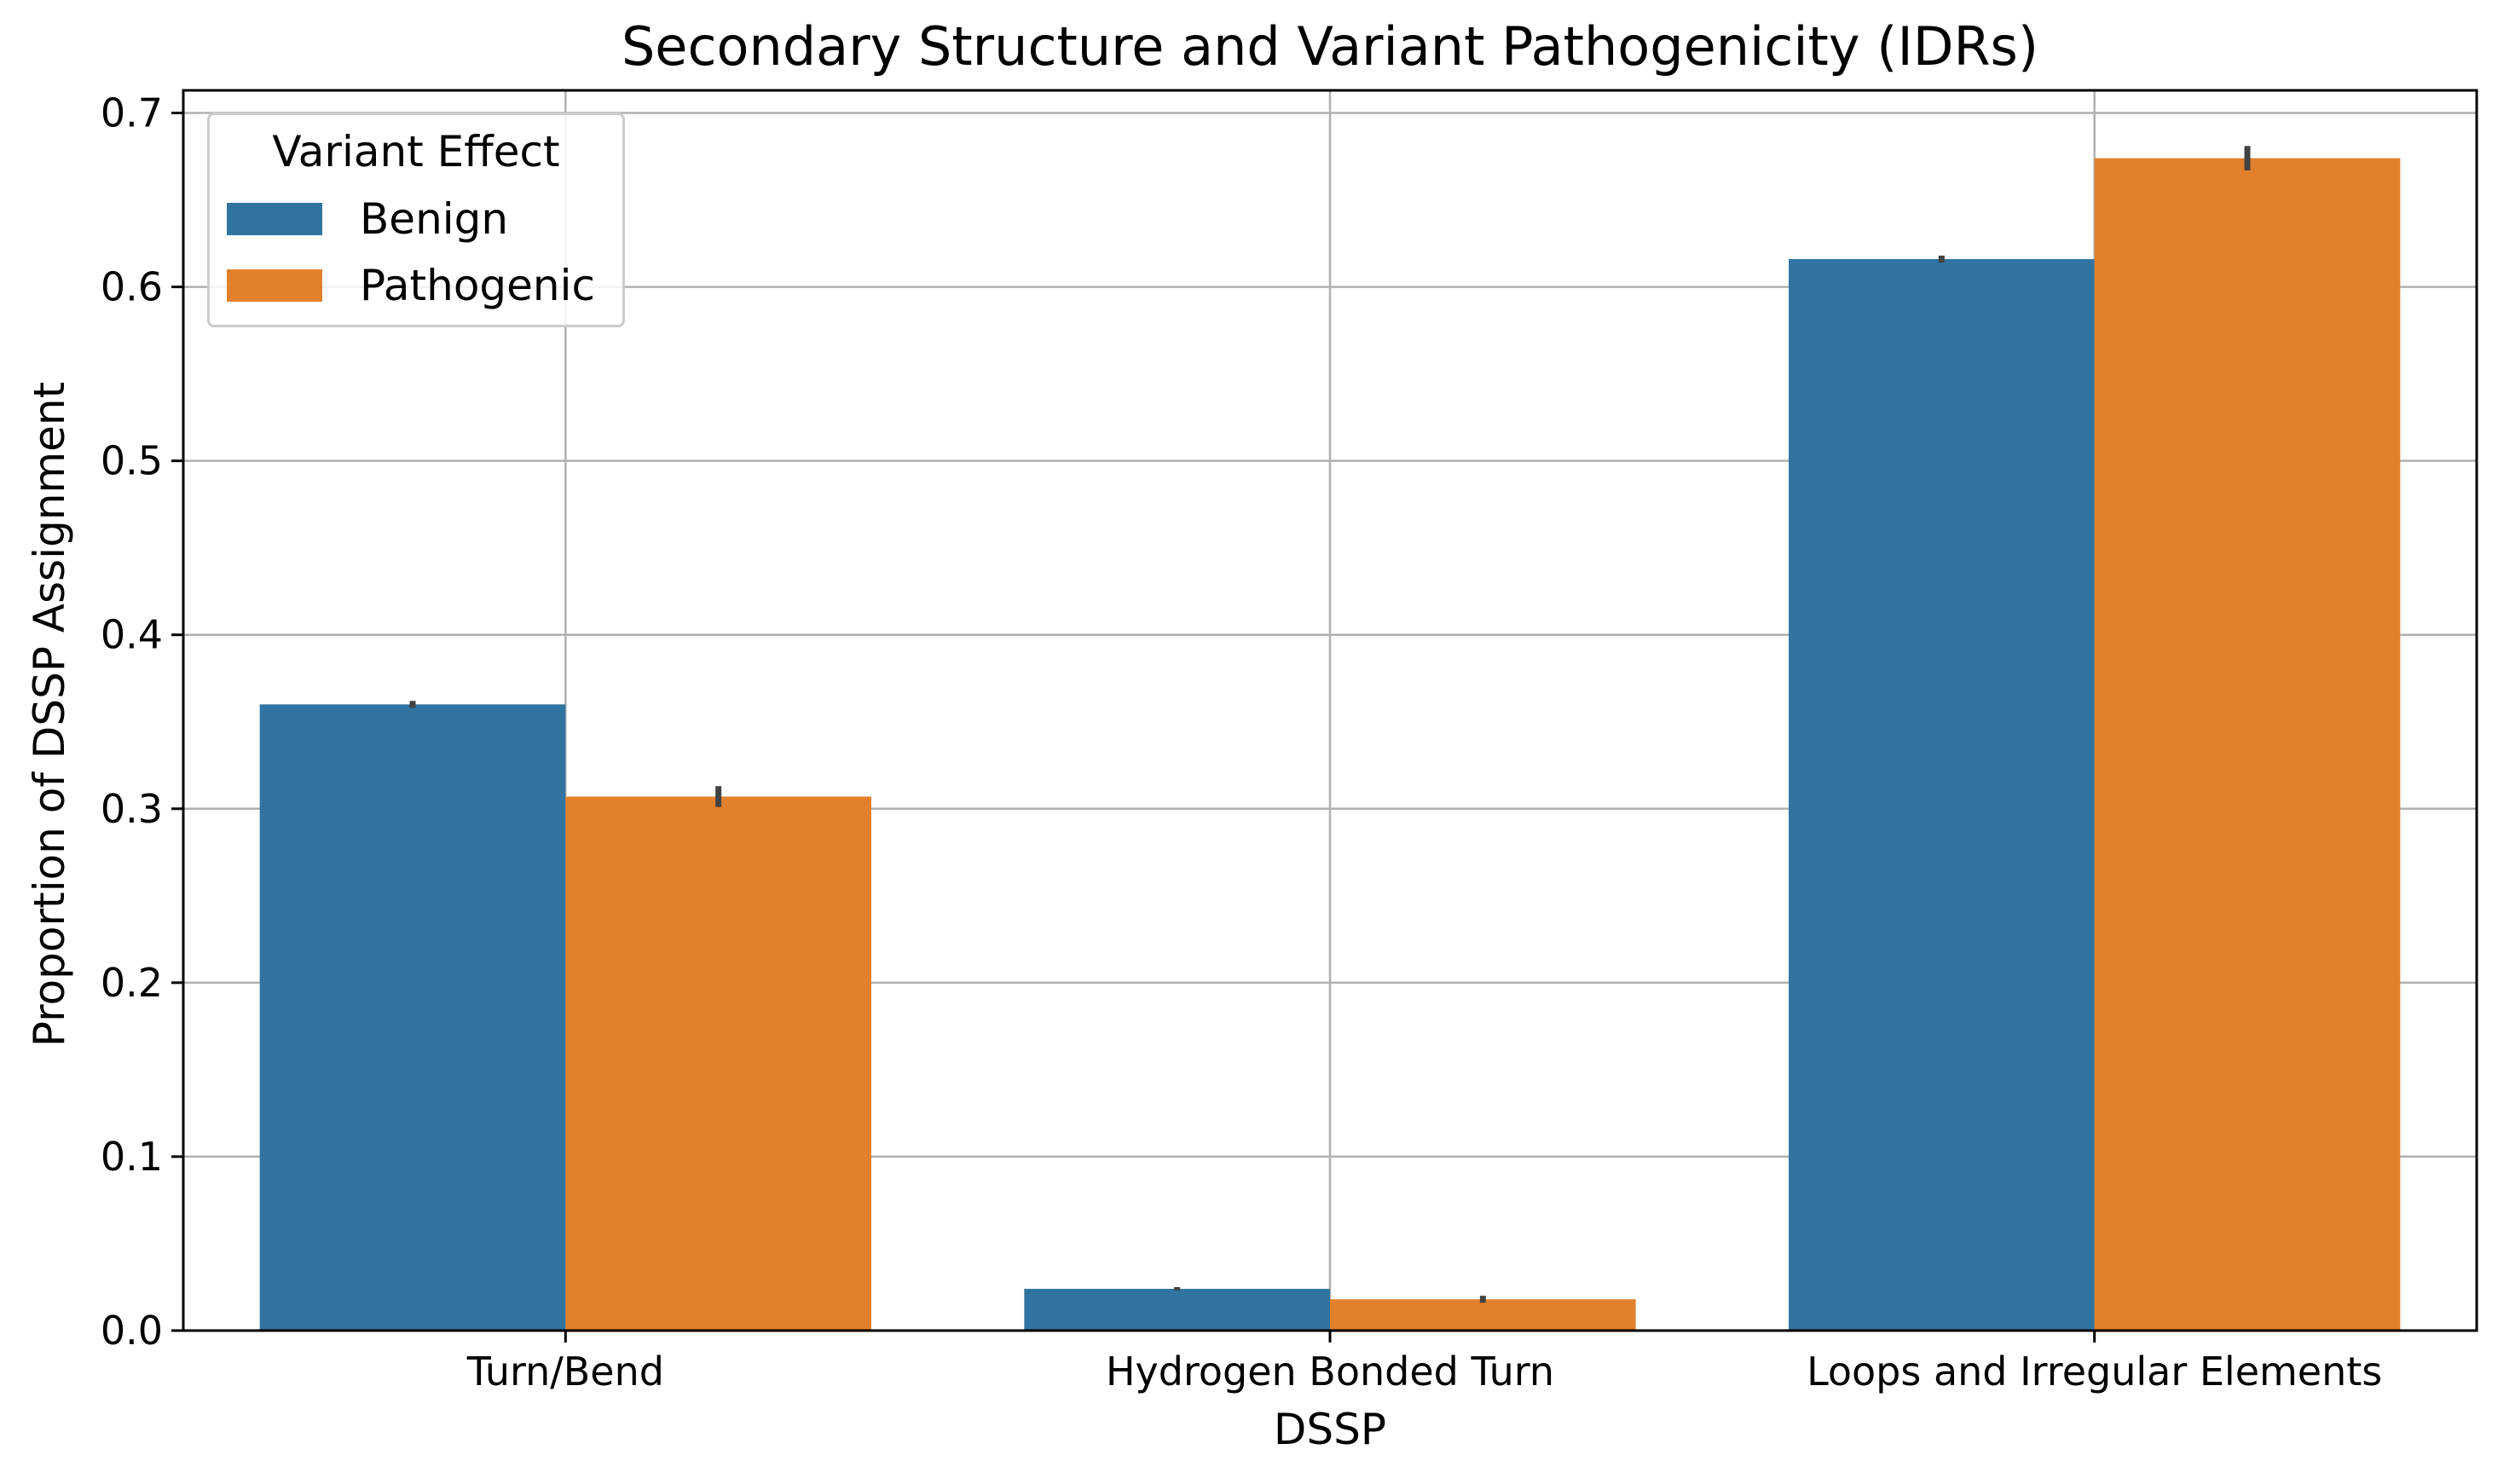 The image size is (2498, 1484). What do you see at coordinates (49, 714) in the screenshot?
I see `y-axis-label: Proportion of DSSP Assignment` at bounding box center [49, 714].